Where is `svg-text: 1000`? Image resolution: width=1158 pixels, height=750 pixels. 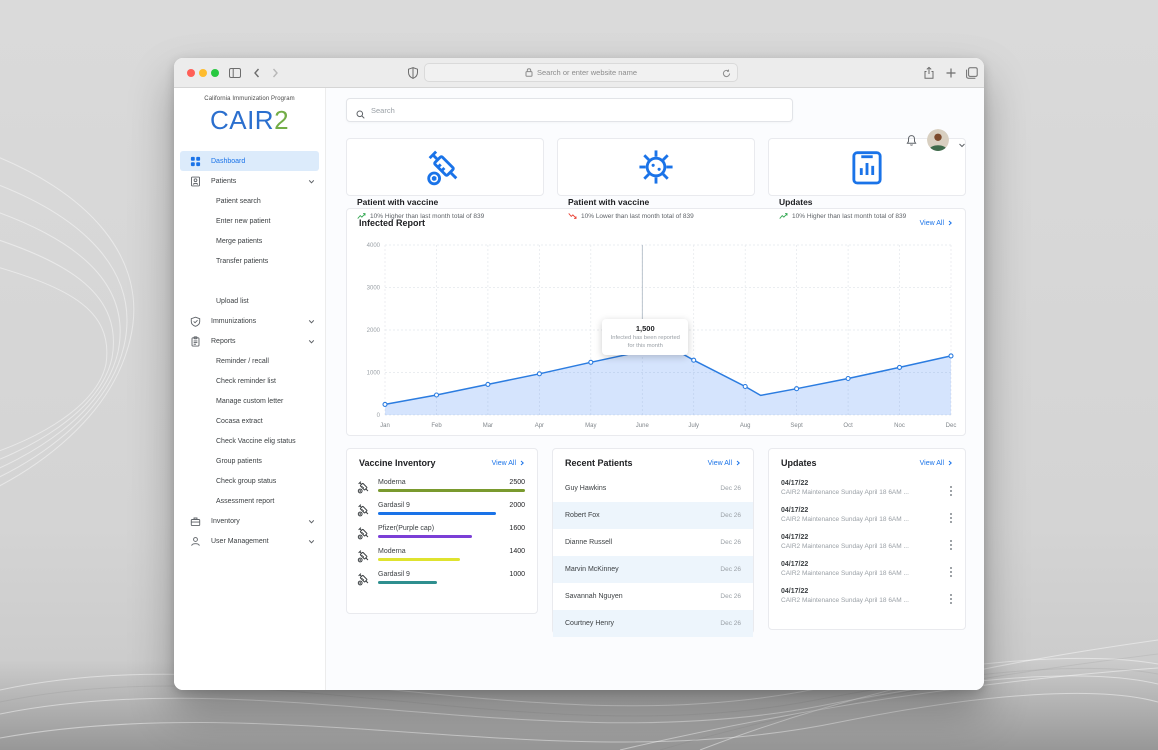 svg-text: 1000 is located at coordinates (374, 374).